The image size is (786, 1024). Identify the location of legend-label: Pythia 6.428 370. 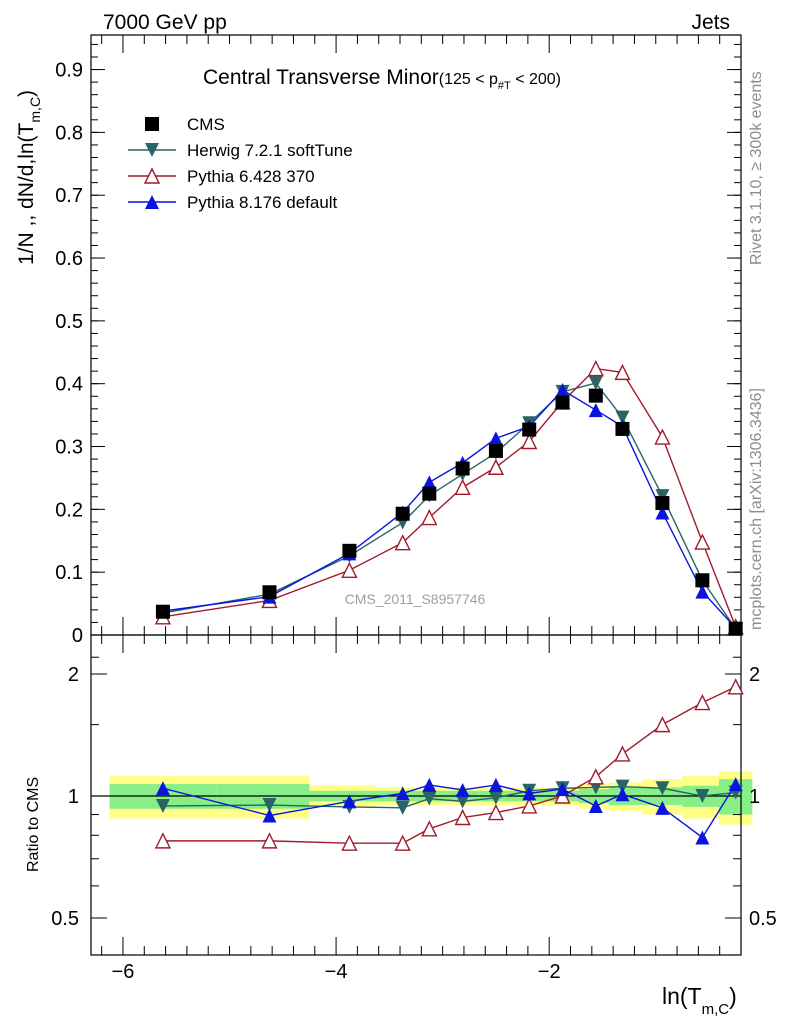
(251, 176).